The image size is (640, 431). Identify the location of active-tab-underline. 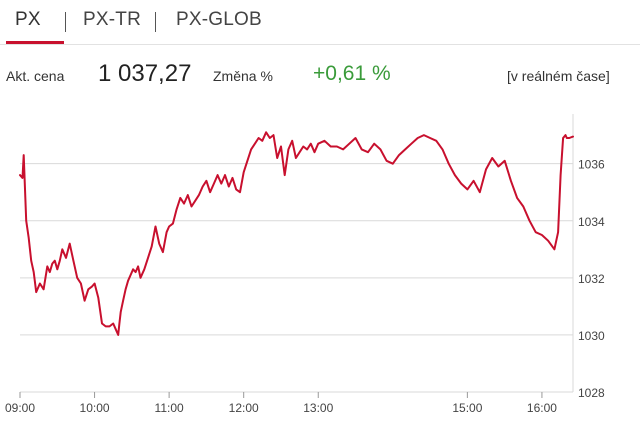
(35, 42).